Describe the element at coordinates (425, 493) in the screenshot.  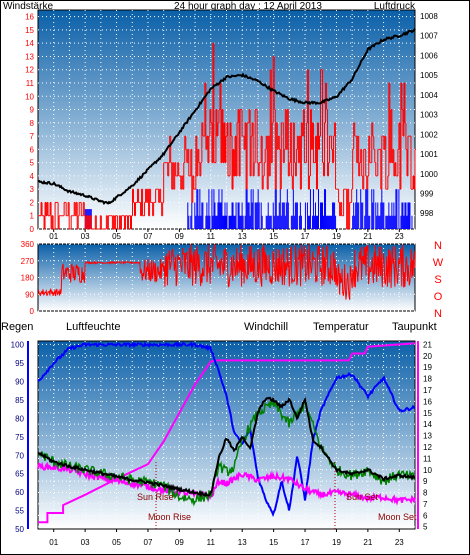
I see `temperatur-tick-label: 8` at that location.